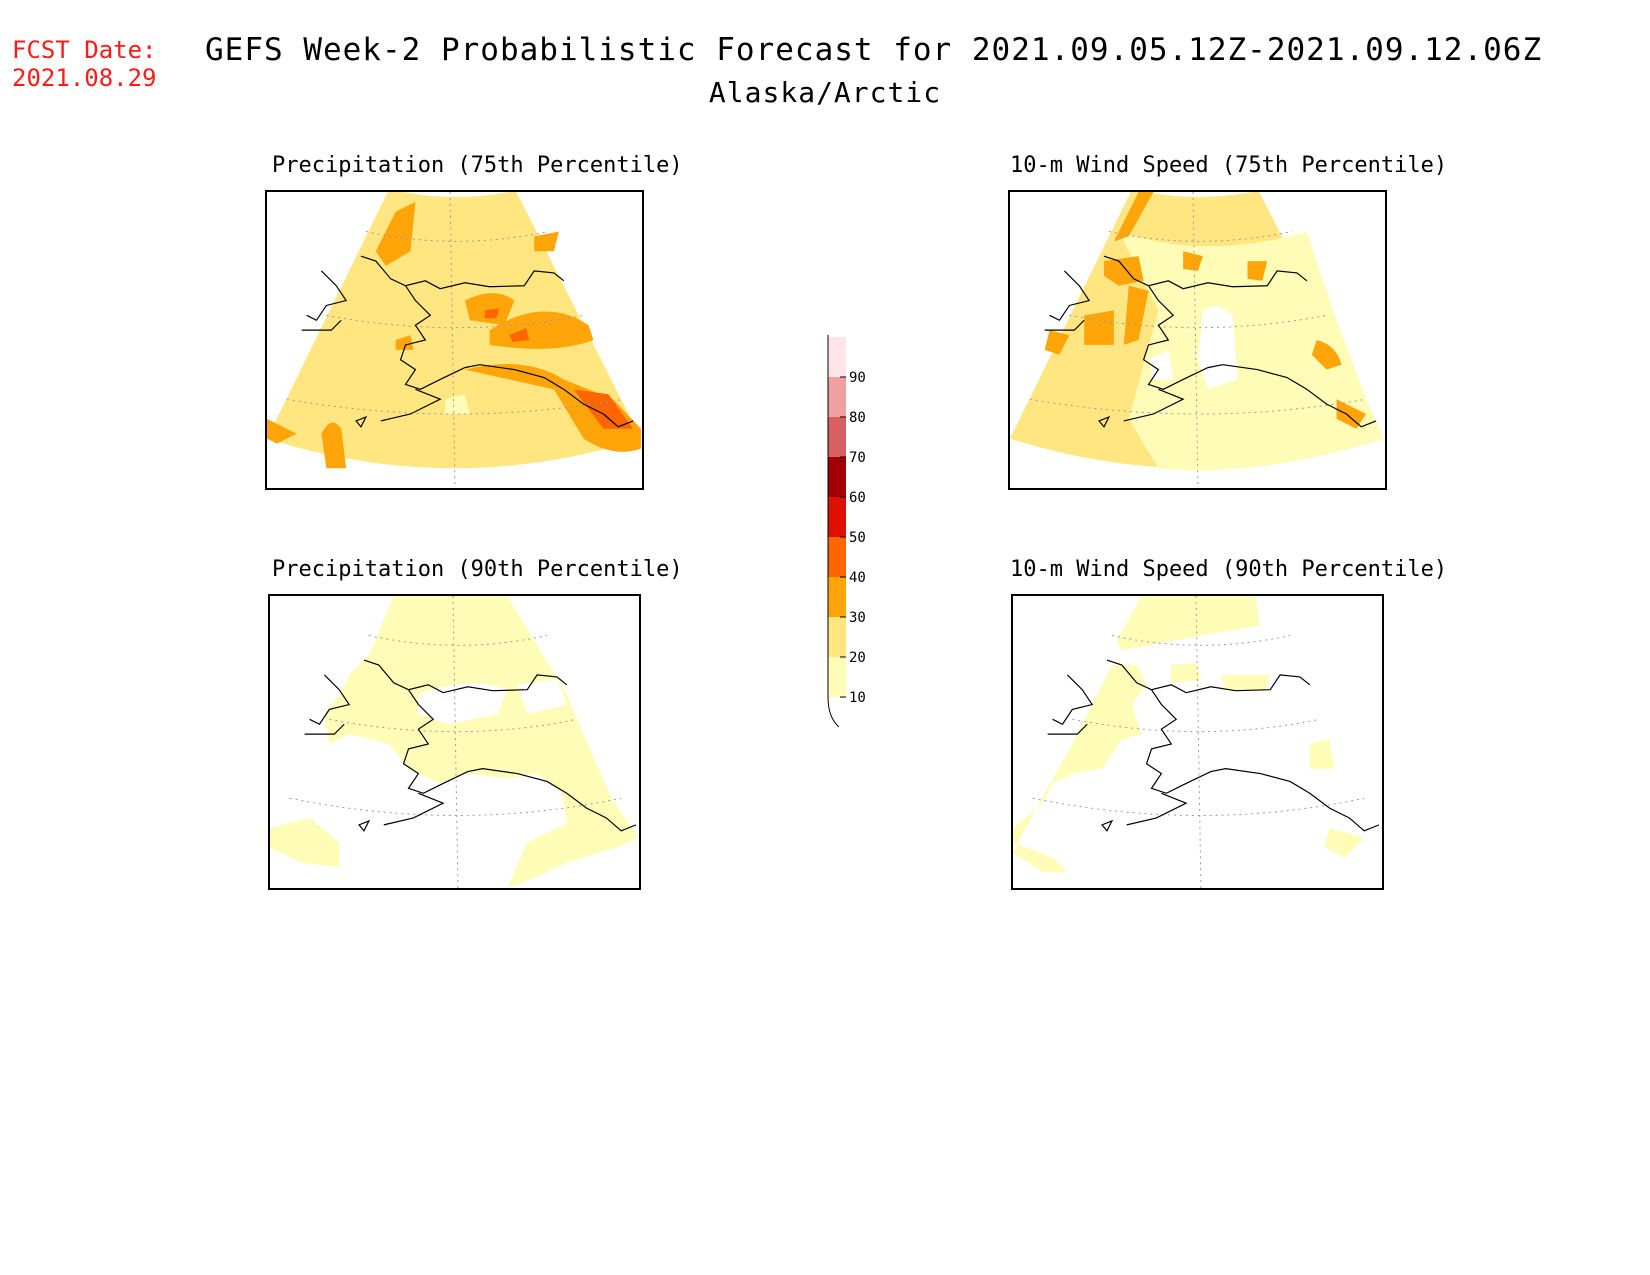 The image size is (1650, 1275). Describe the element at coordinates (857, 698) in the screenshot. I see `colorbar-label: 10` at that location.